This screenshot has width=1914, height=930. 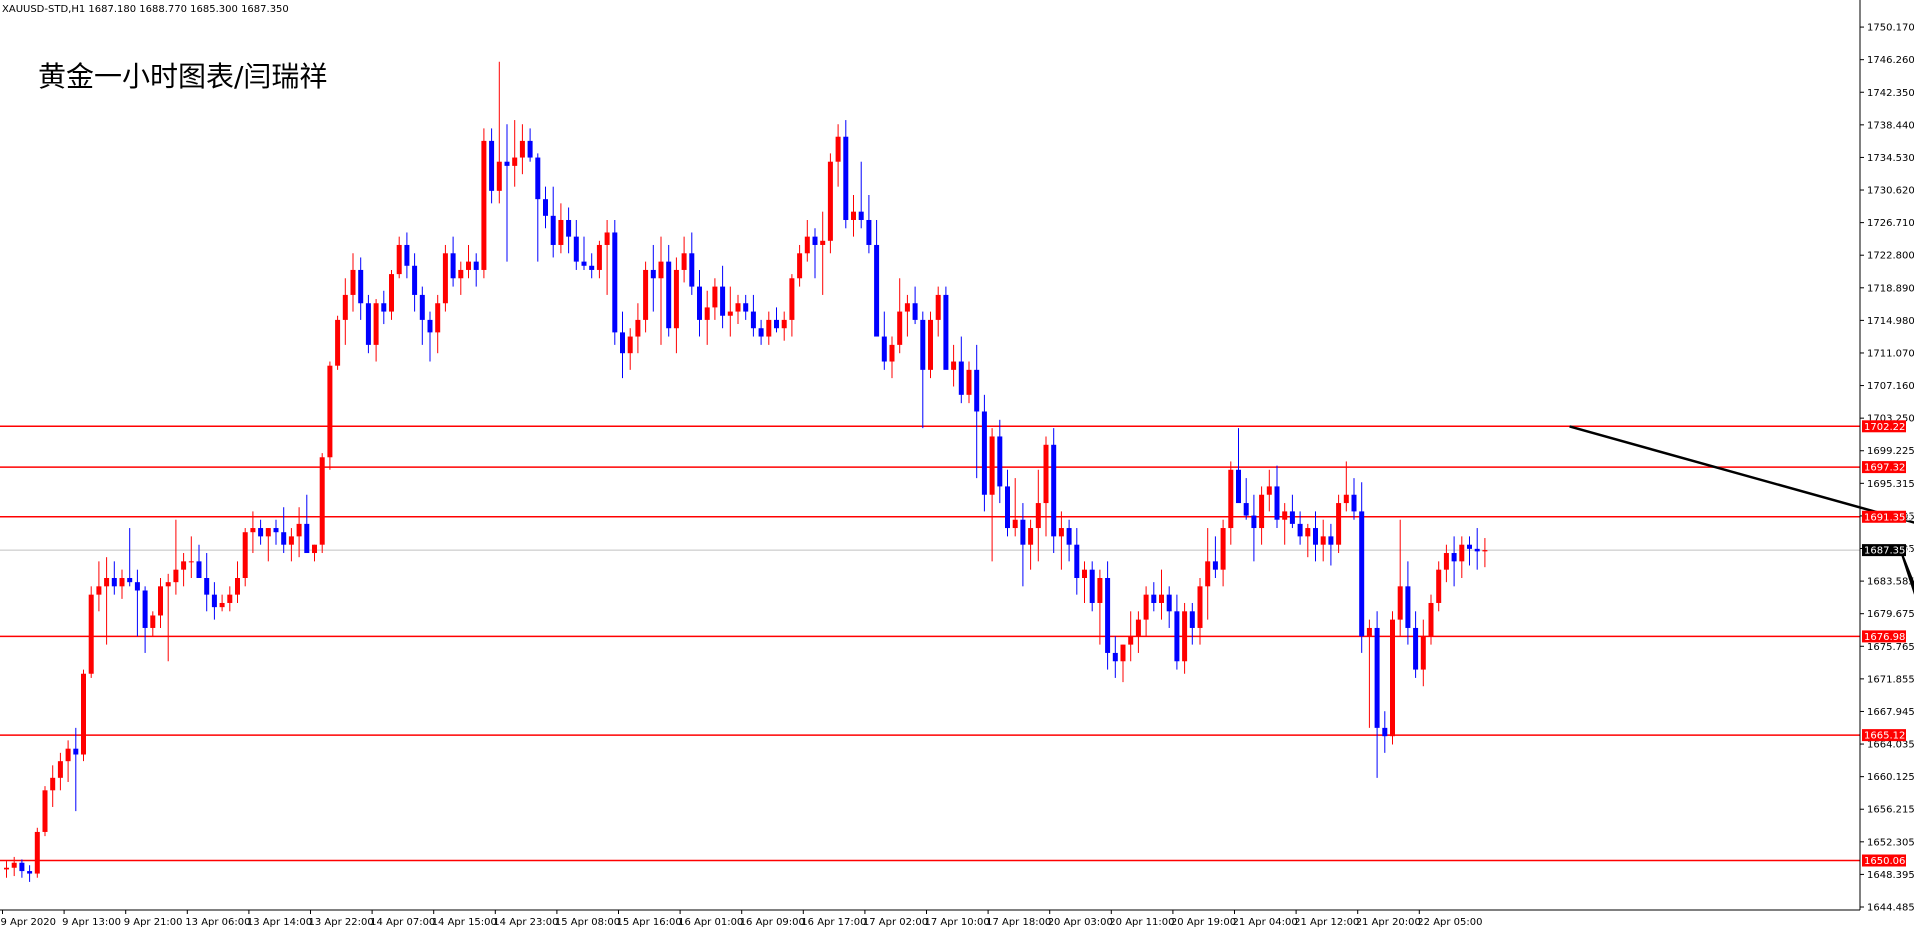 What do you see at coordinates (1890, 842) in the screenshot?
I see `price-tick-label-25: 1652.305` at bounding box center [1890, 842].